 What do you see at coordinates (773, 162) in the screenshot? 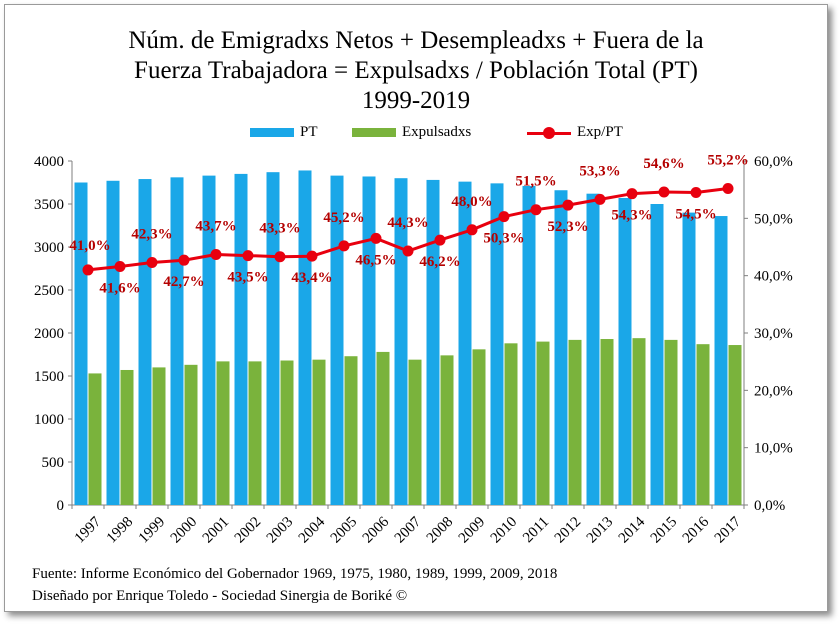
I see `y-right-tick-label: 60,0%` at bounding box center [773, 162].